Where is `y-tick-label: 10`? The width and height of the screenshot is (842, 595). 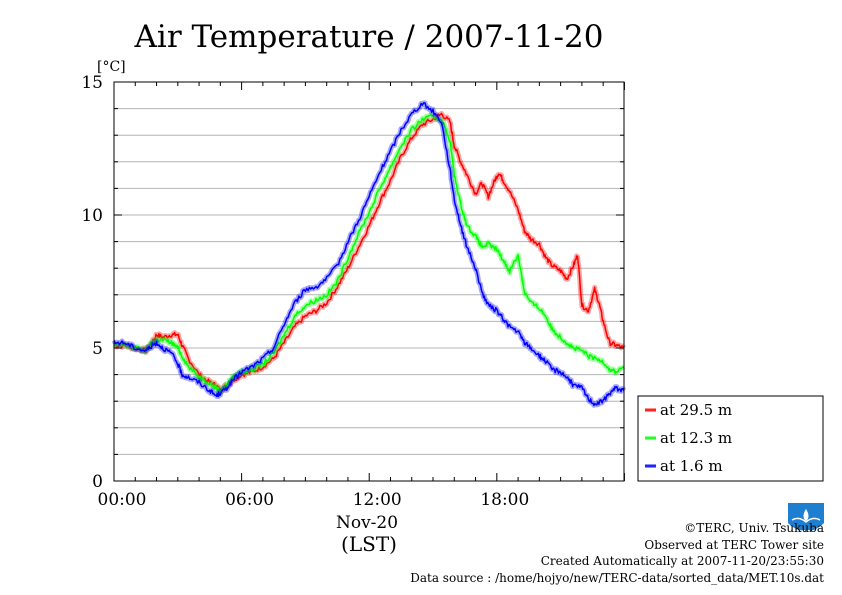 y-tick-label: 10 is located at coordinates (92, 216).